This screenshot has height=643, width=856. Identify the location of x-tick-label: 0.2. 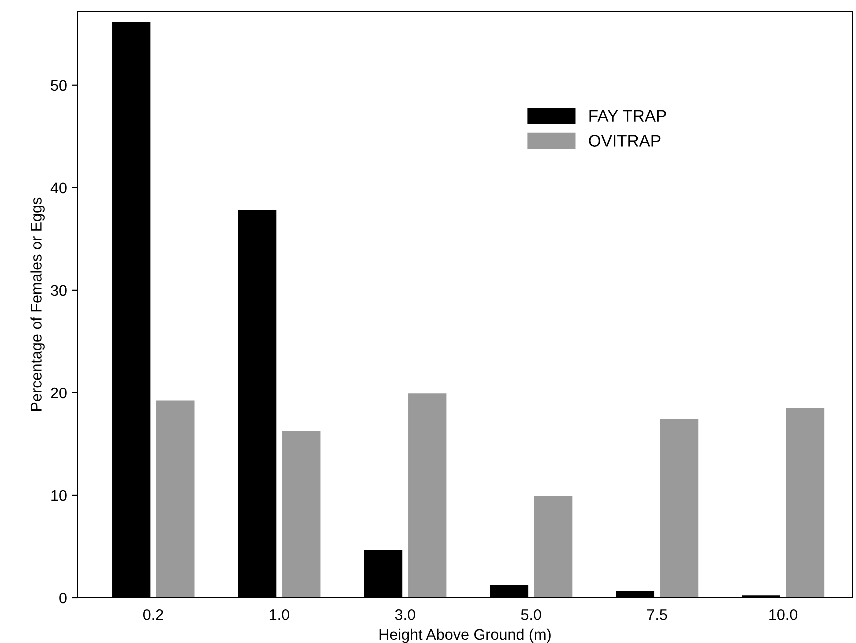
(153, 615).